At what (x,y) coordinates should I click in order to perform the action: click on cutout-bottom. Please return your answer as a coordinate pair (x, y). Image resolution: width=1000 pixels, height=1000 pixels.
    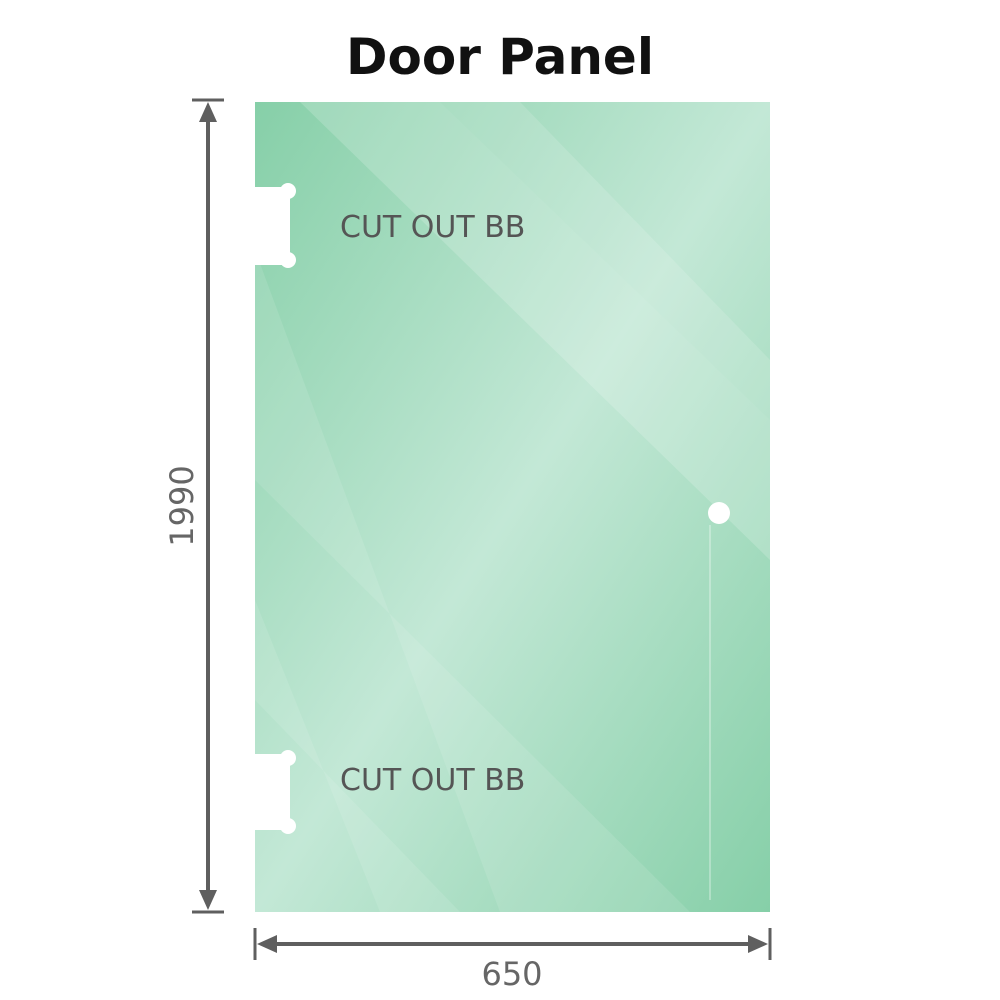
    Looking at the image, I should click on (273, 792).